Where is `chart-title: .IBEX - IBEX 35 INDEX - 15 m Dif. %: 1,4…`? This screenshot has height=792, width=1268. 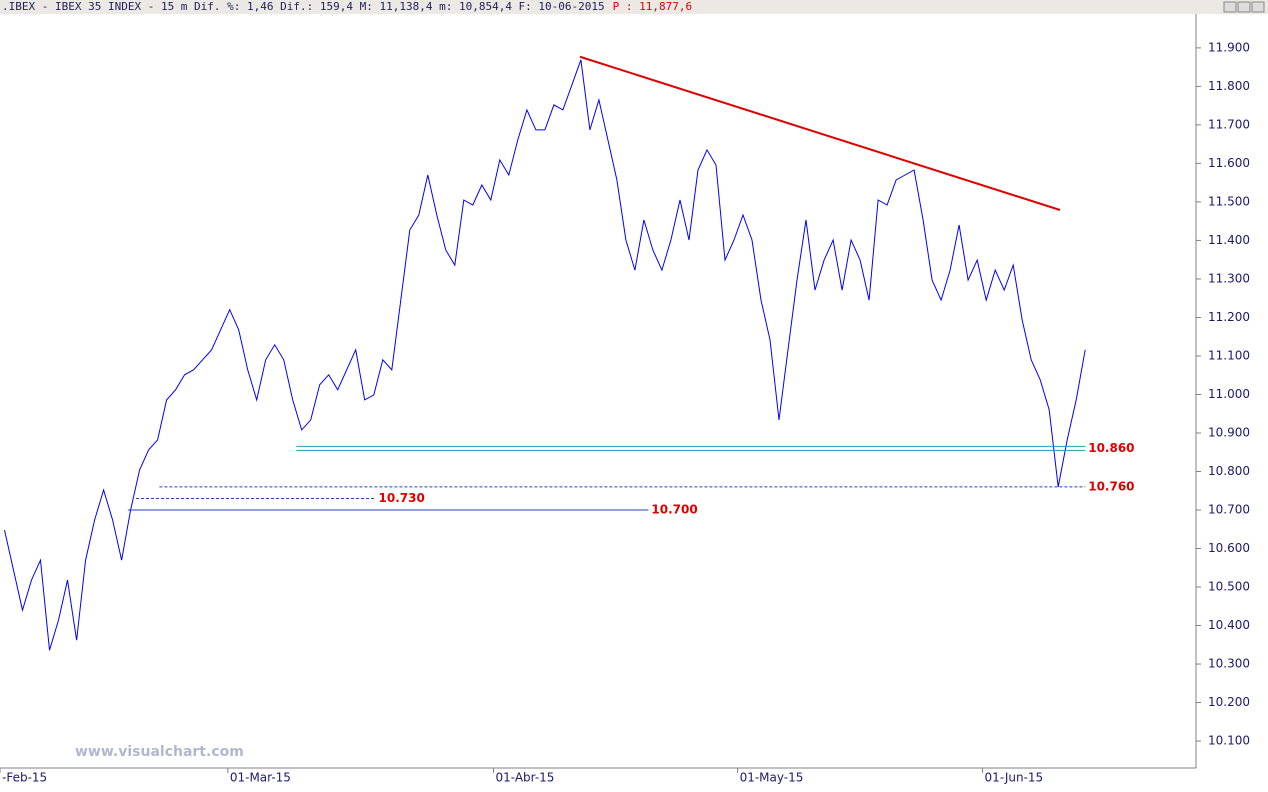 chart-title: .IBEX - IBEX 35 INDEX - 15 m Dif. %: 1,4… is located at coordinates (303, 6).